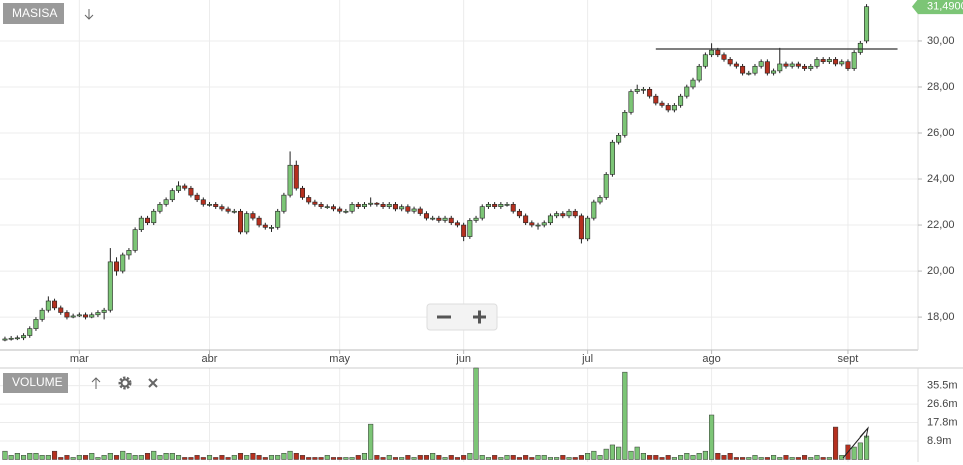 Image resolution: width=963 pixels, height=465 pixels. Describe the element at coordinates (941, 133) in the screenshot. I see `y-tick-label: 26,00` at that location.